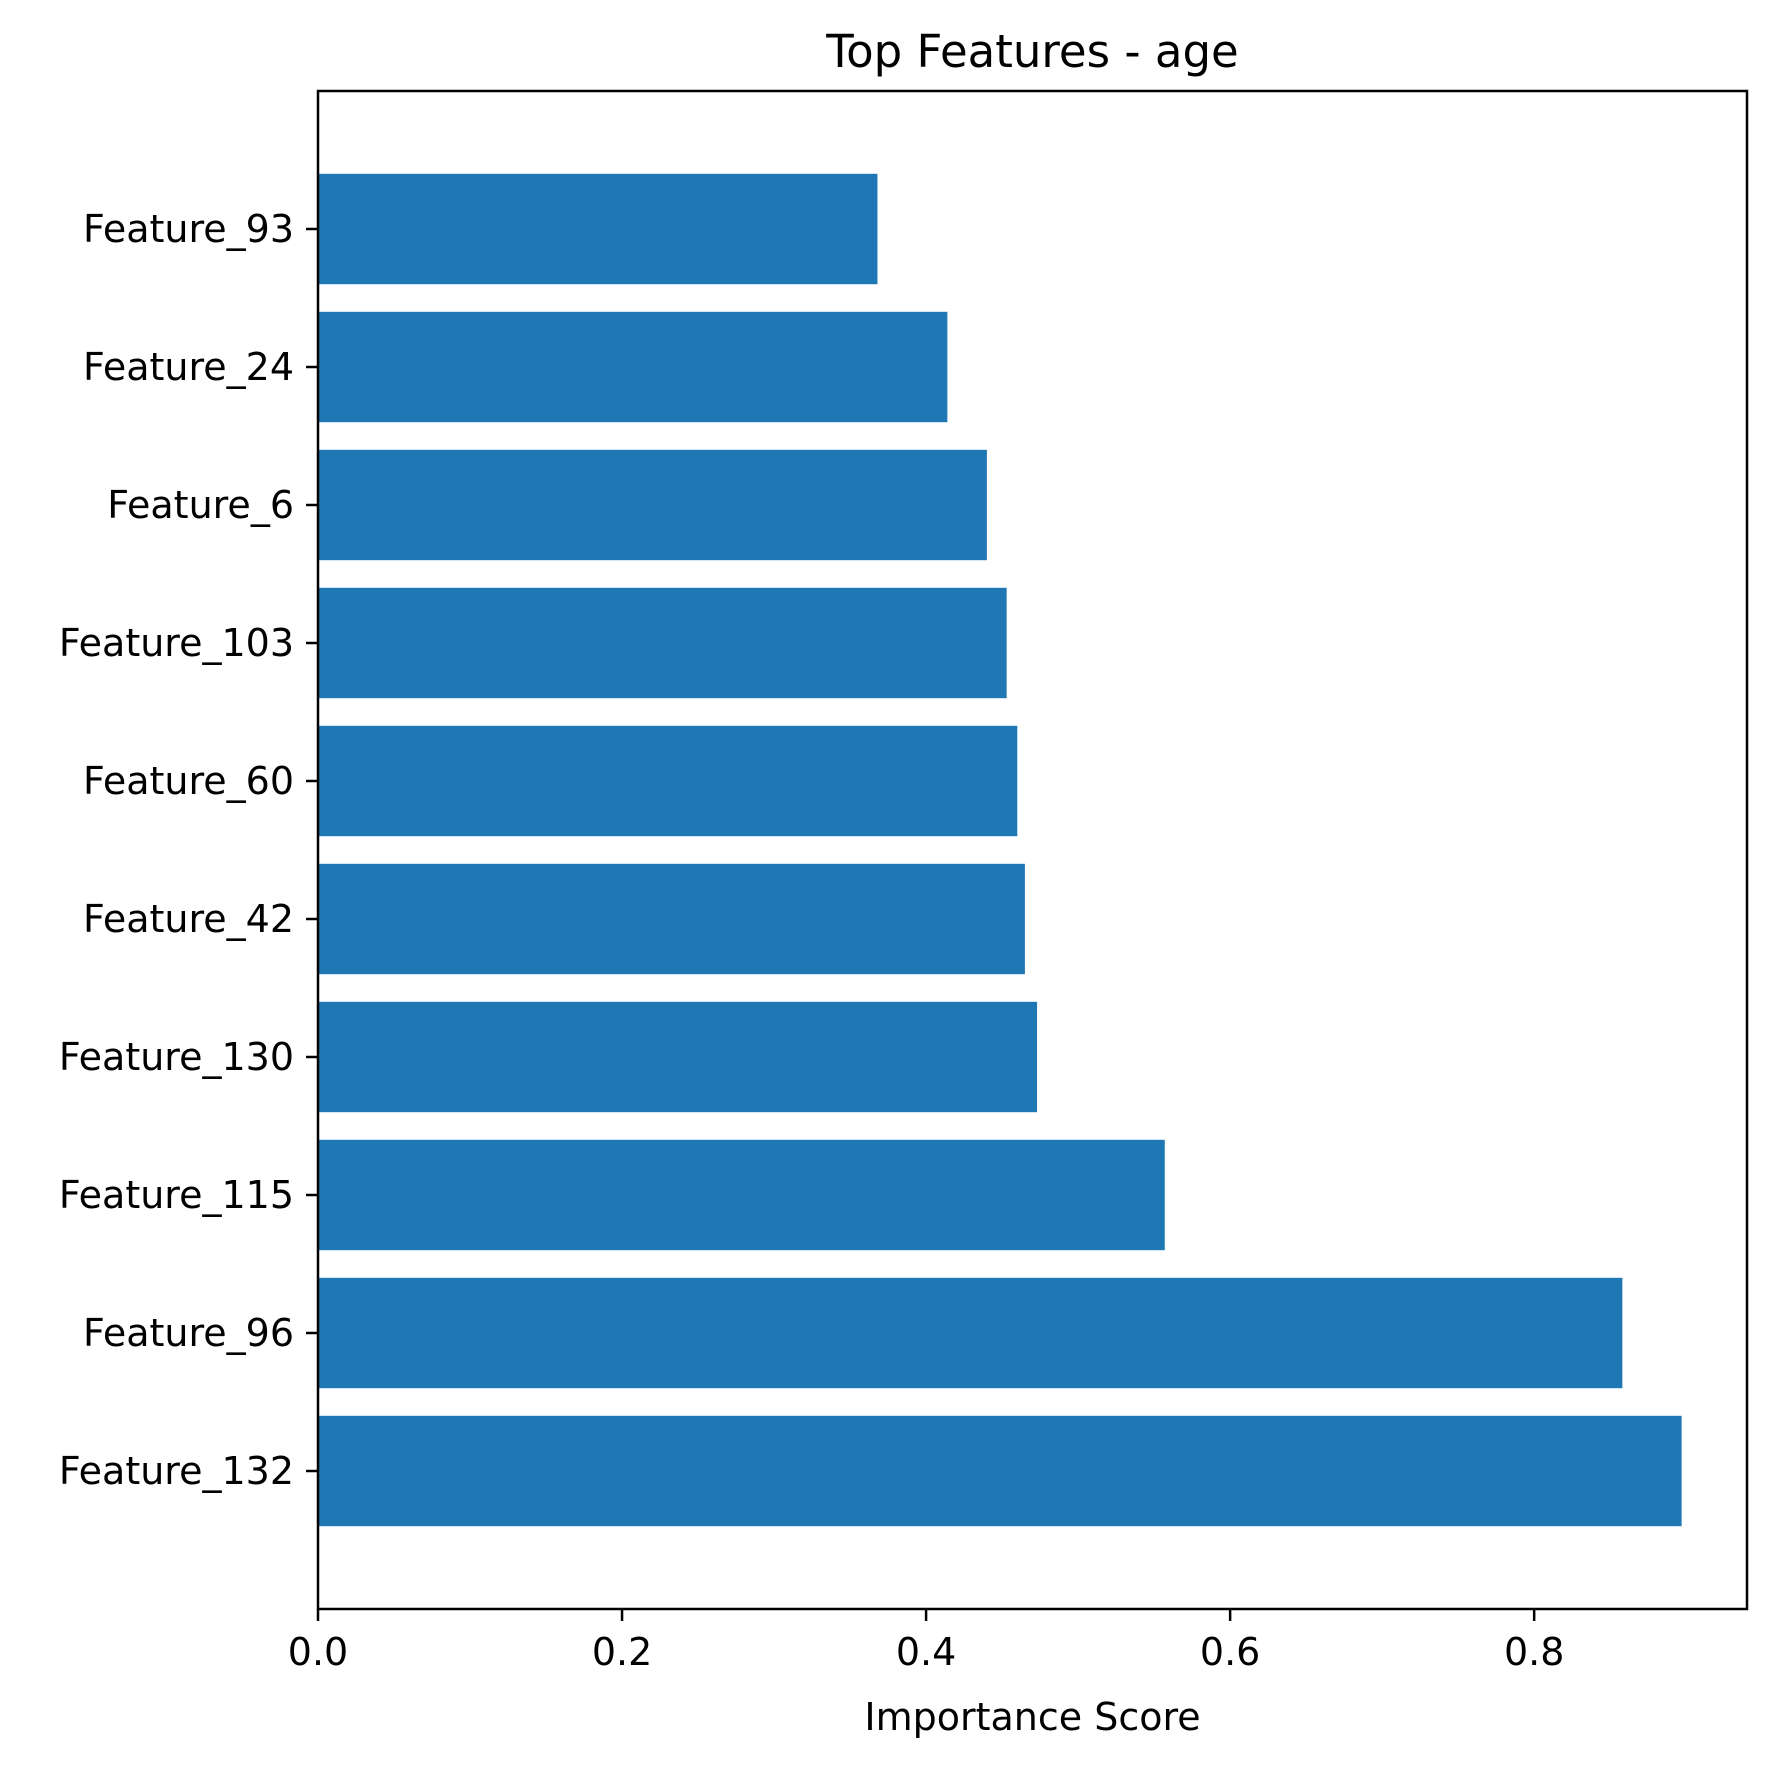  What do you see at coordinates (622, 1652) in the screenshot?
I see `x-tick-label: 0.2` at bounding box center [622, 1652].